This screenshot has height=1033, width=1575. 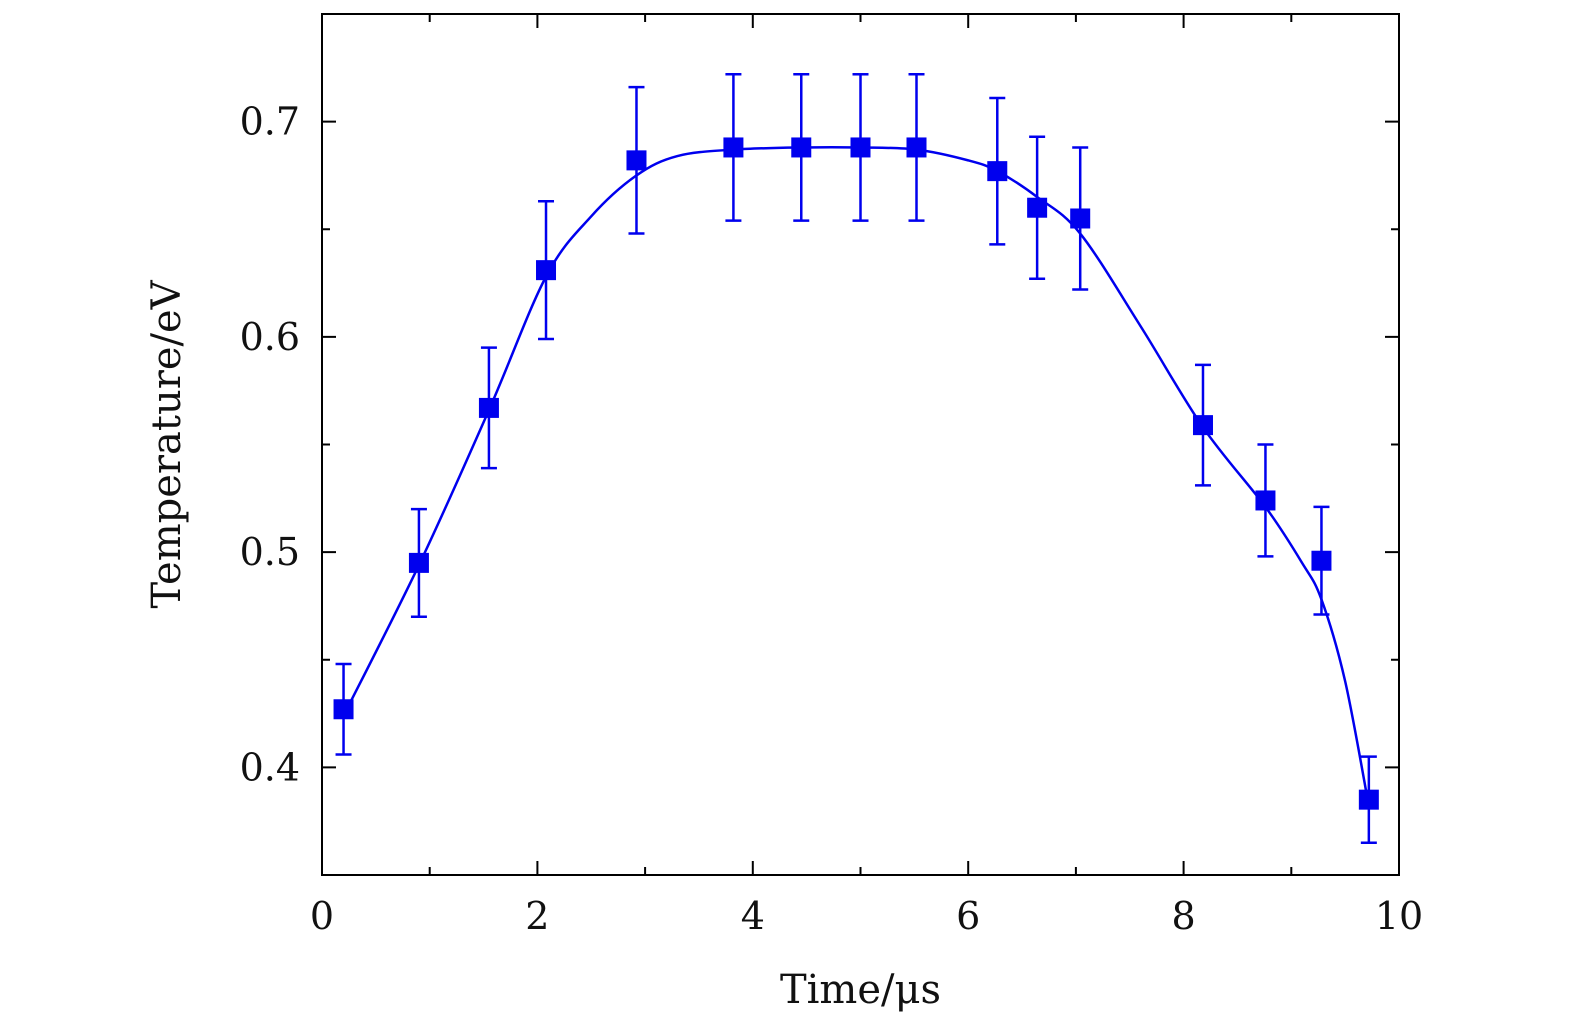 What do you see at coordinates (753, 916) in the screenshot?
I see `x-tick-label: 4` at bounding box center [753, 916].